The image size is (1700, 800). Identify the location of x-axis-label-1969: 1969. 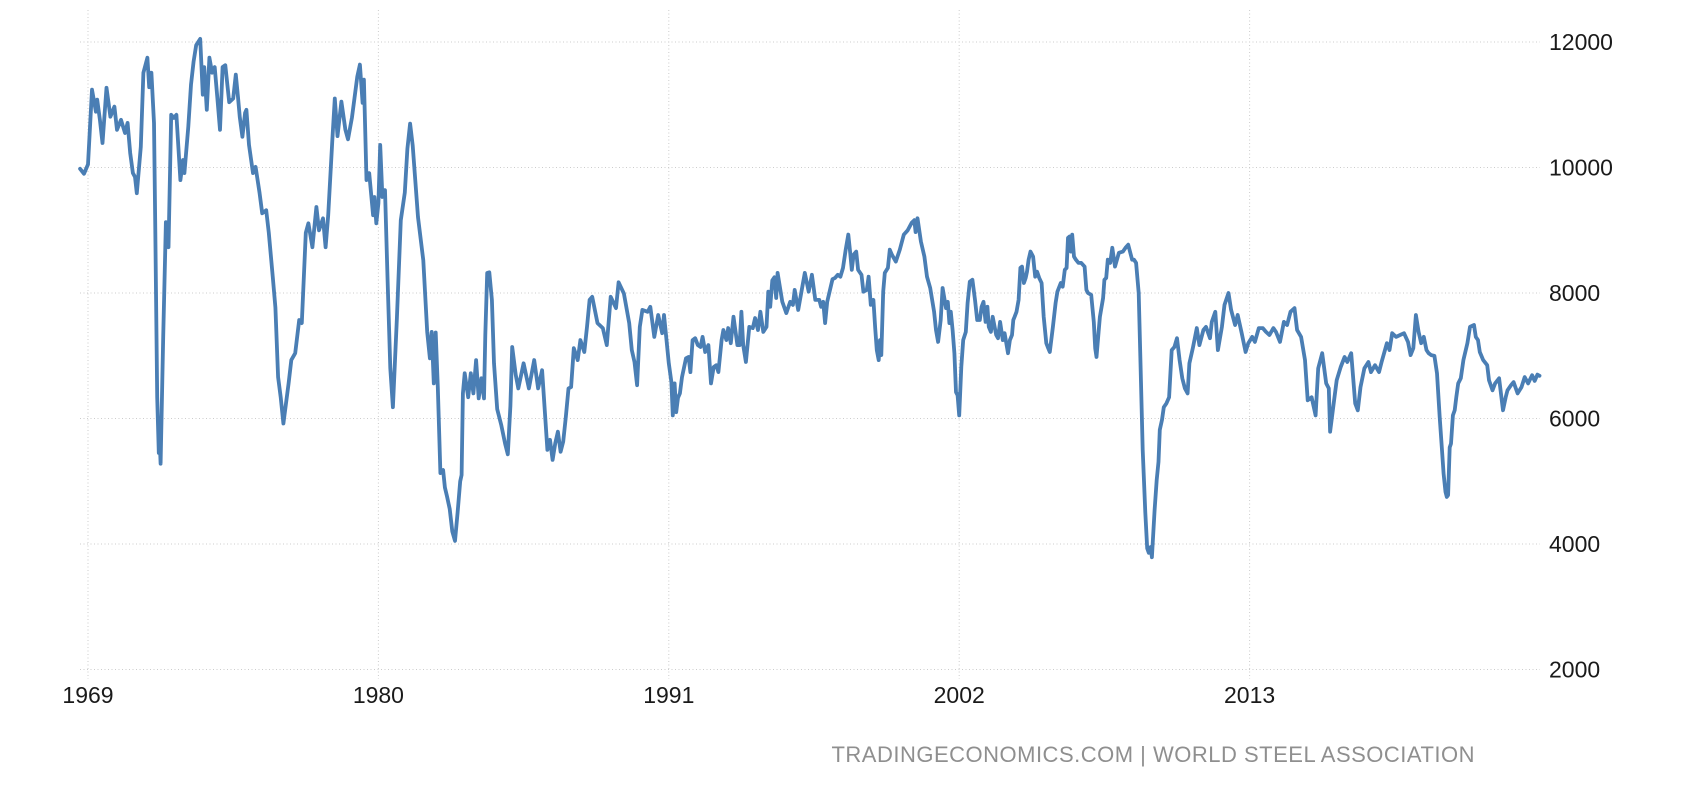
(87, 695).